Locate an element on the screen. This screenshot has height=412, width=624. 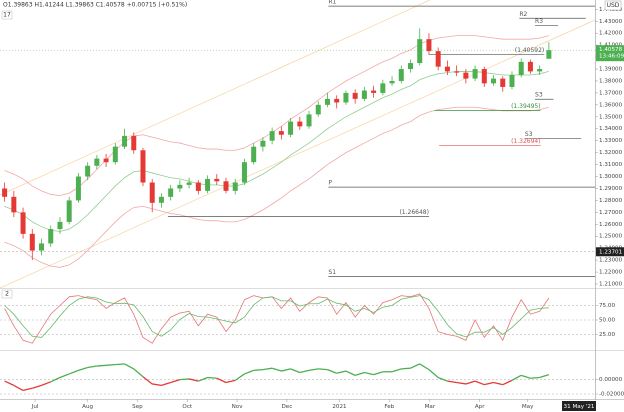
crosshair-price-tag is located at coordinates (610, 252).